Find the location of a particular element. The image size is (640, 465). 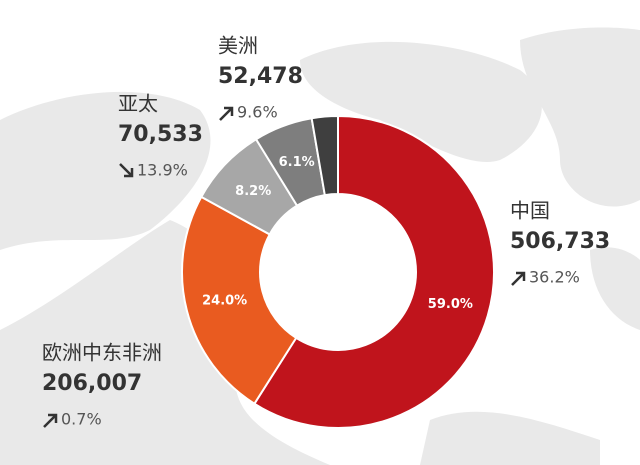

region-amount: 70,533 is located at coordinates (160, 134).